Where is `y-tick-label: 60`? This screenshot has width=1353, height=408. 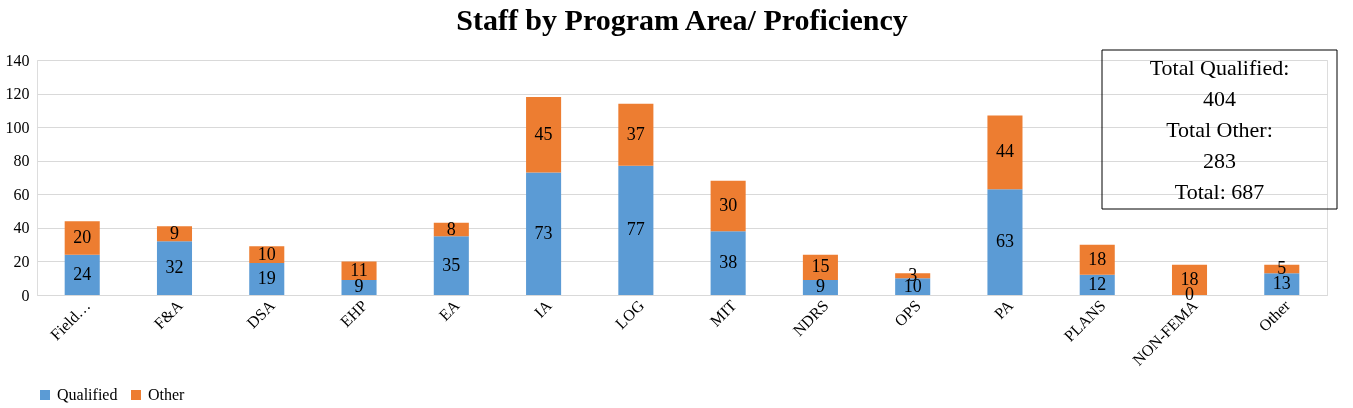 y-tick-label: 60 is located at coordinates (21, 194).